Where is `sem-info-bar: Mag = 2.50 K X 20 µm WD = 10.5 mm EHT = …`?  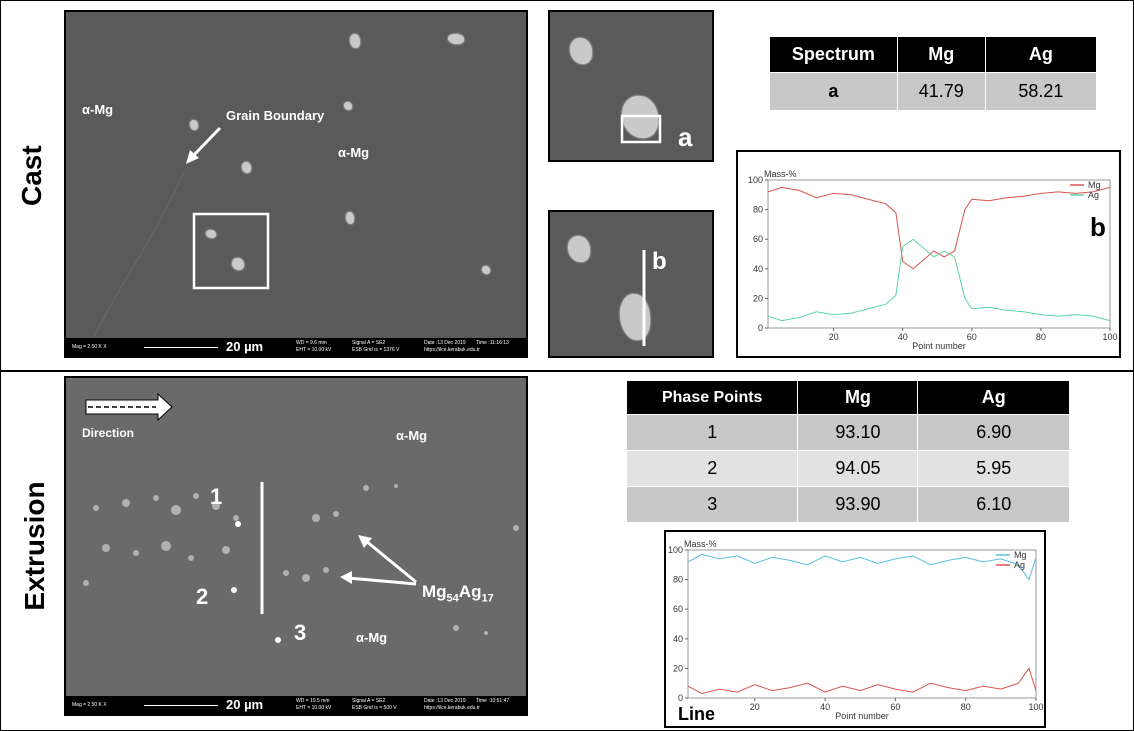
sem-info-bar: Mag = 2.50 K X 20 µm WD = 10.5 mm EHT = … is located at coordinates (296, 705).